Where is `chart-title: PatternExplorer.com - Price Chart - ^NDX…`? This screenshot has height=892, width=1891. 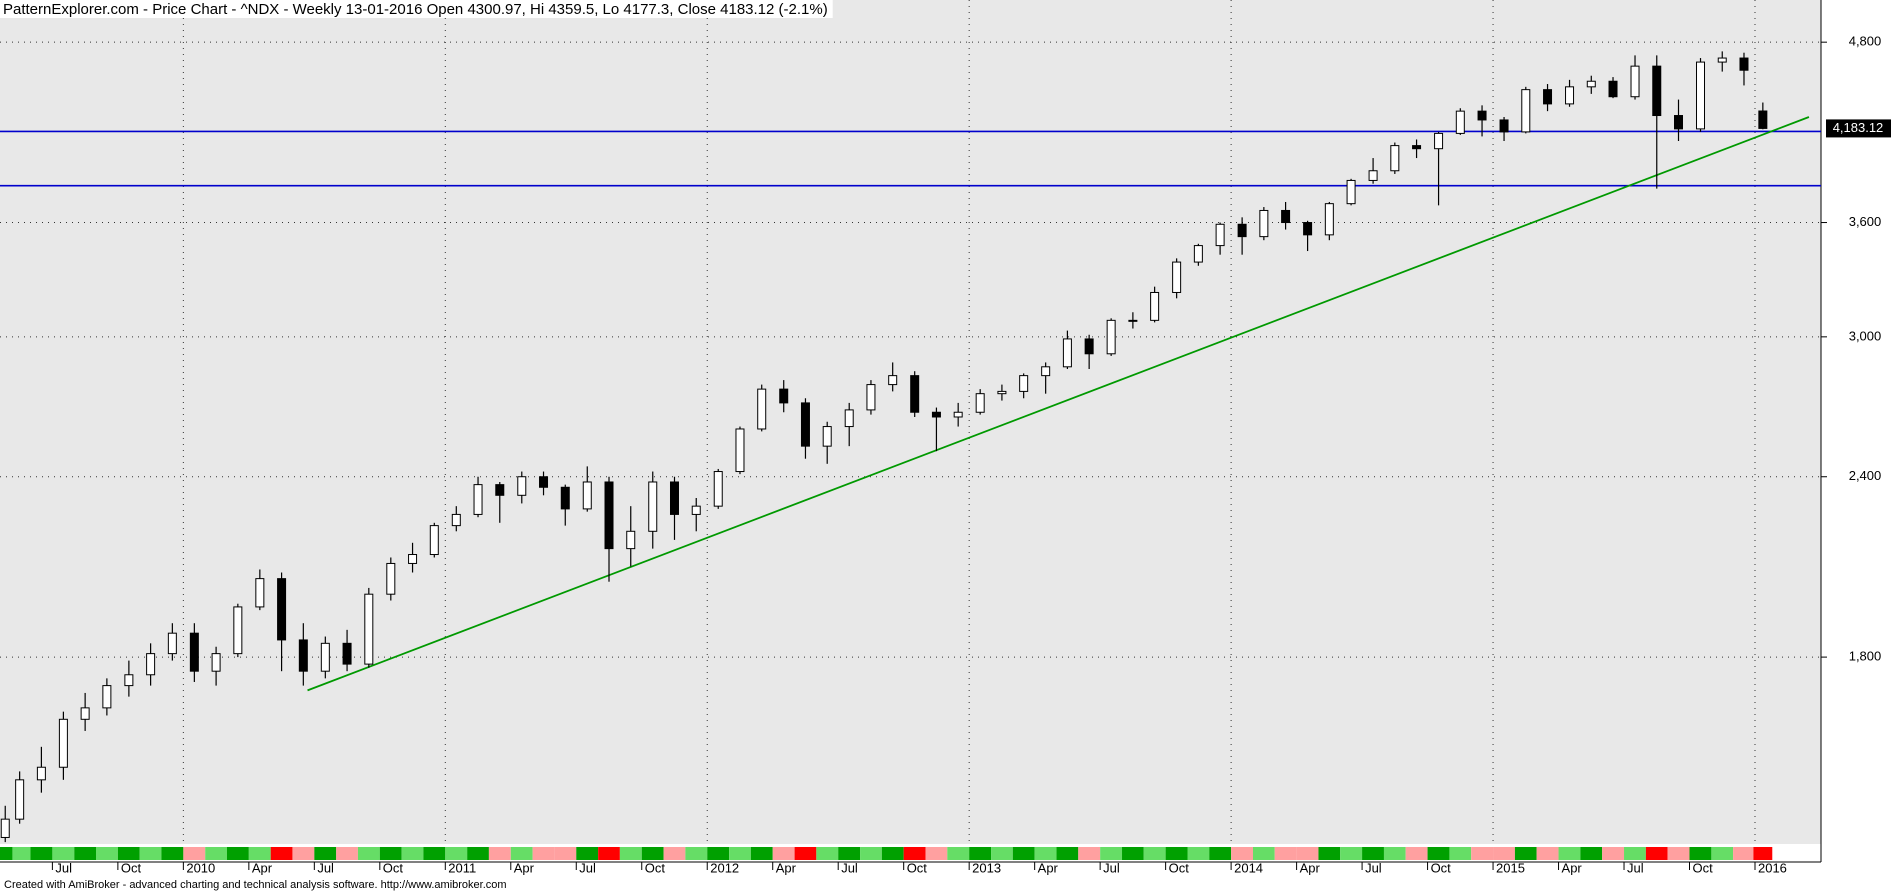
chart-title: PatternExplorer.com - Price Chart - ^NDX… is located at coordinates (415, 9).